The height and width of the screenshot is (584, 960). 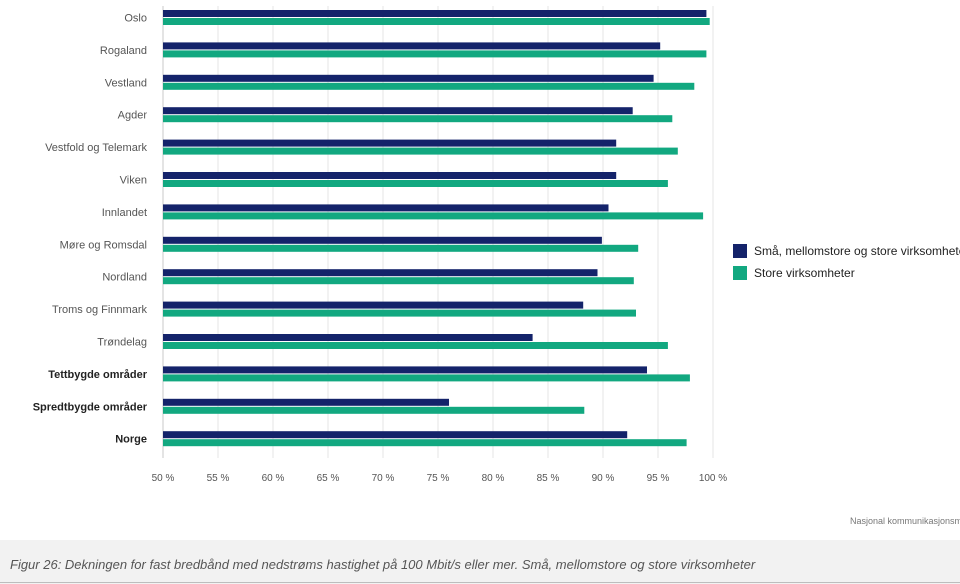 What do you see at coordinates (548, 478) in the screenshot?
I see `x-tick-label: 85 %` at bounding box center [548, 478].